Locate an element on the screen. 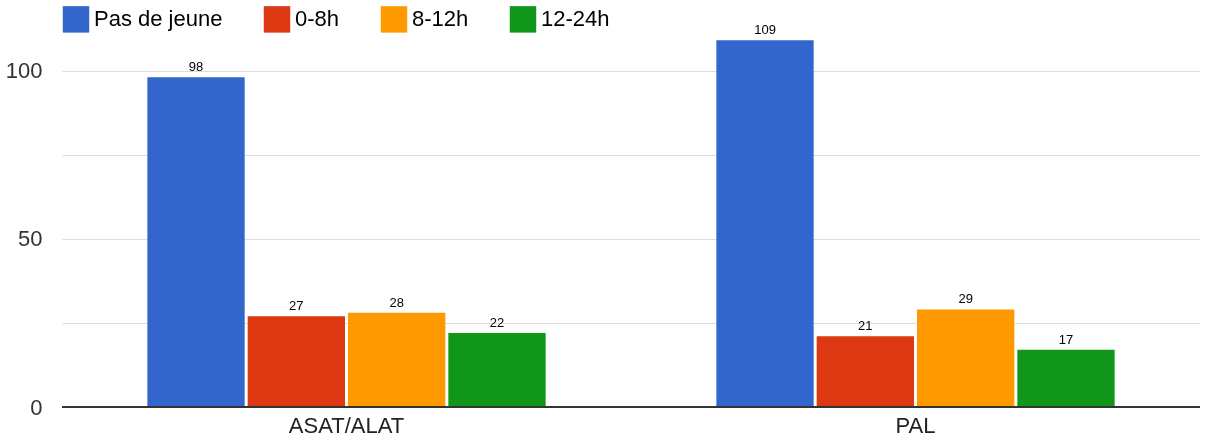 The width and height of the screenshot is (1211, 441). legend-label: Pas de jeune is located at coordinates (158, 19).